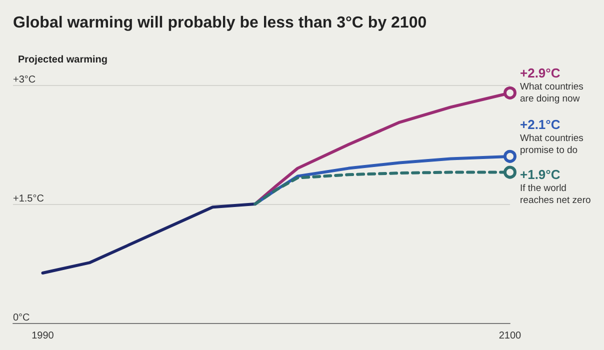 The height and width of the screenshot is (350, 604). I want to click on y-tick-label: 0°C, so click(21, 318).